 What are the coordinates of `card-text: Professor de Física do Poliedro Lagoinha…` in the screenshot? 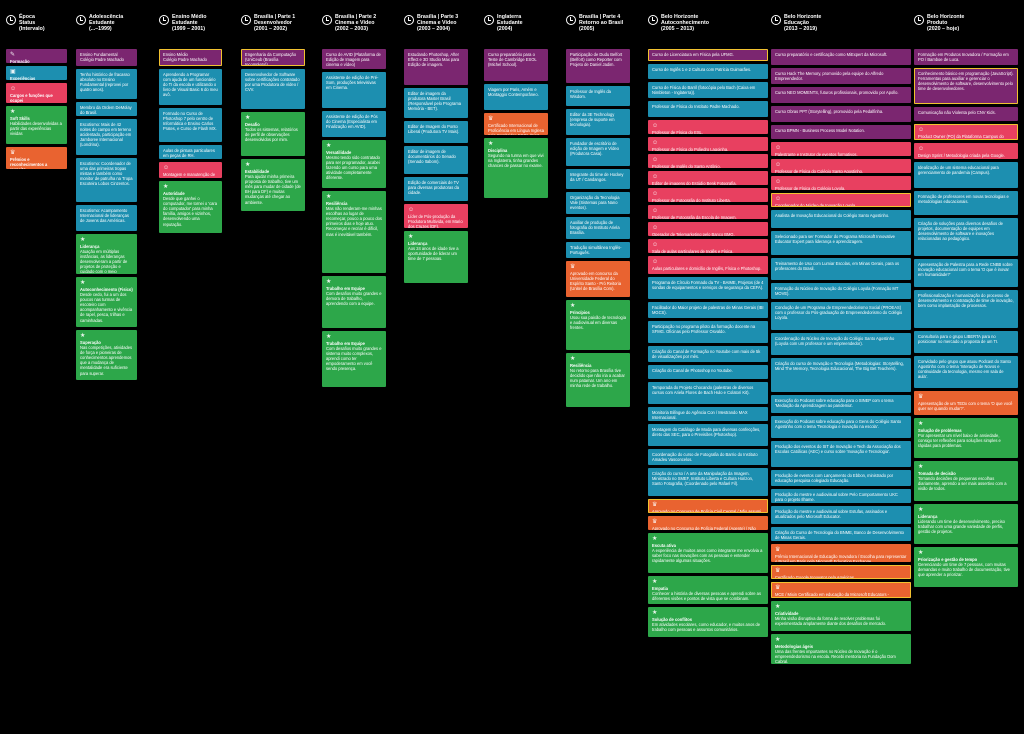 It's located at (690, 149).